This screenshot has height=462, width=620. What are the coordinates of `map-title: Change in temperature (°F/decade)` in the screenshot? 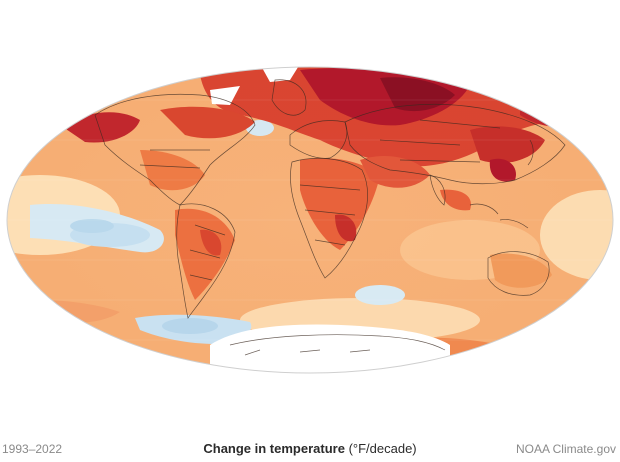 It's located at (310, 448).